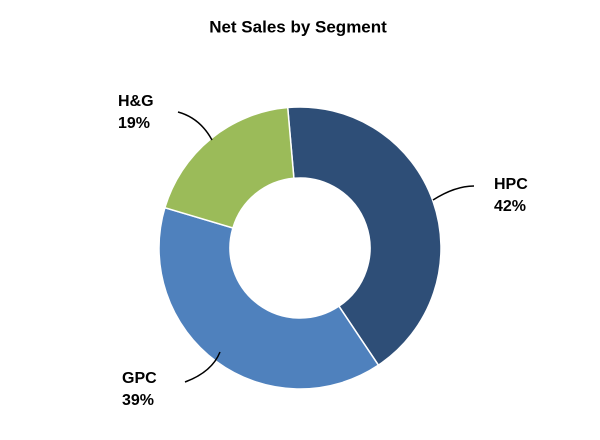 Image resolution: width=600 pixels, height=440 pixels. I want to click on donut-segment, so click(229, 167).